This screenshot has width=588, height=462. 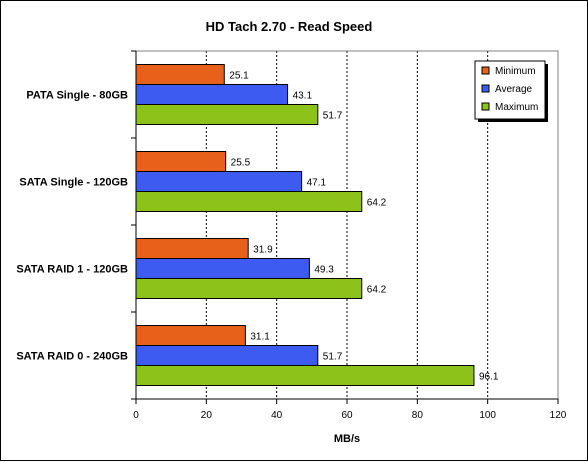 I want to click on legend-label-average: Average, so click(x=514, y=89).